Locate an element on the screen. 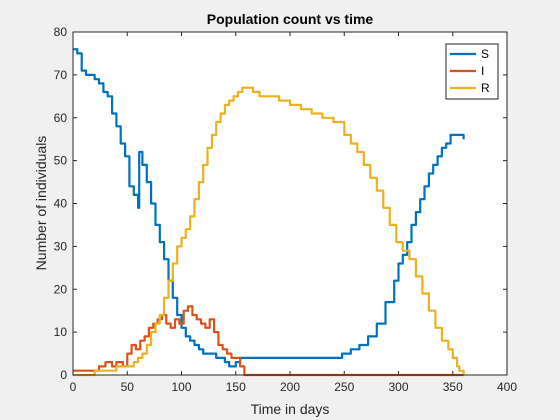 Image resolution: width=560 pixels, height=420 pixels. legend: SIR is located at coordinates (472, 71).